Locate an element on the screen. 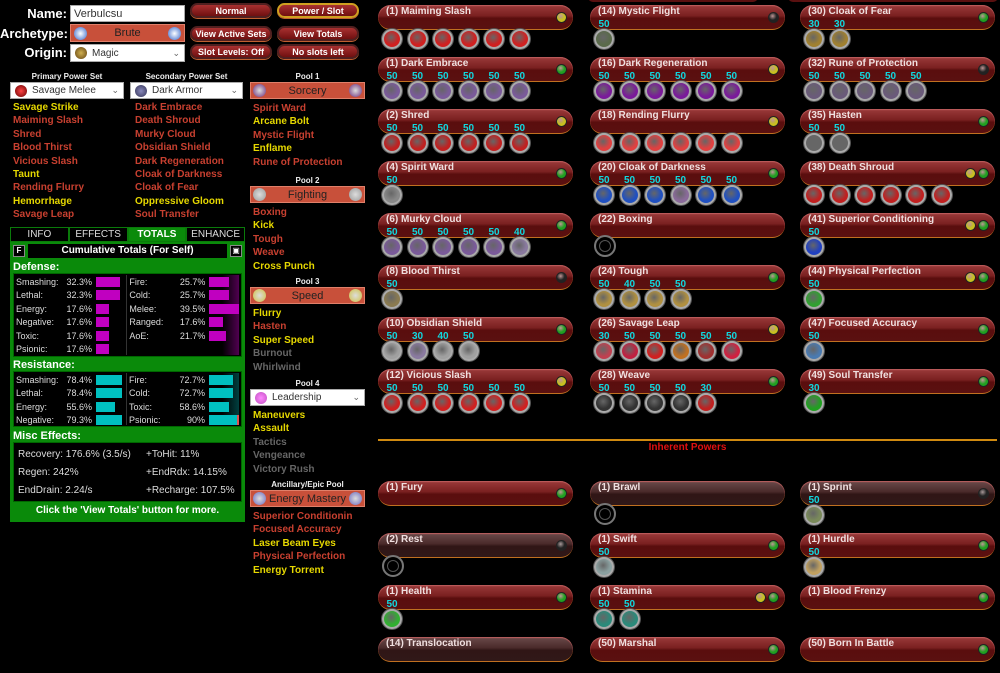  power-bar: (1) Health is located at coordinates (475, 597).